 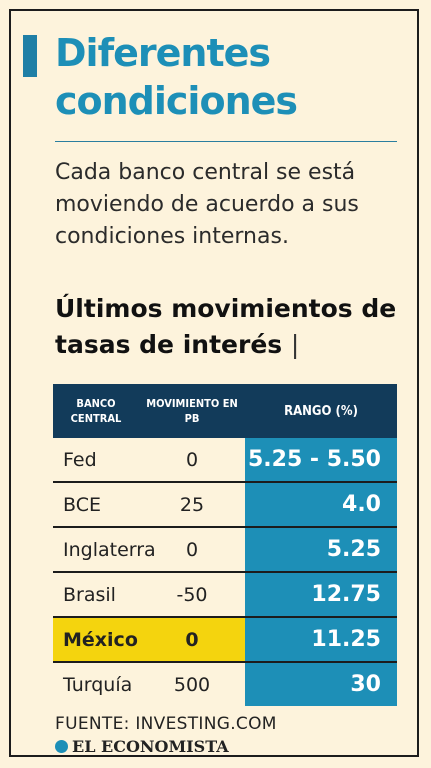 What do you see at coordinates (226, 326) in the screenshot?
I see `section-title-text: Últimos movimientos de tasas de interés` at bounding box center [226, 326].